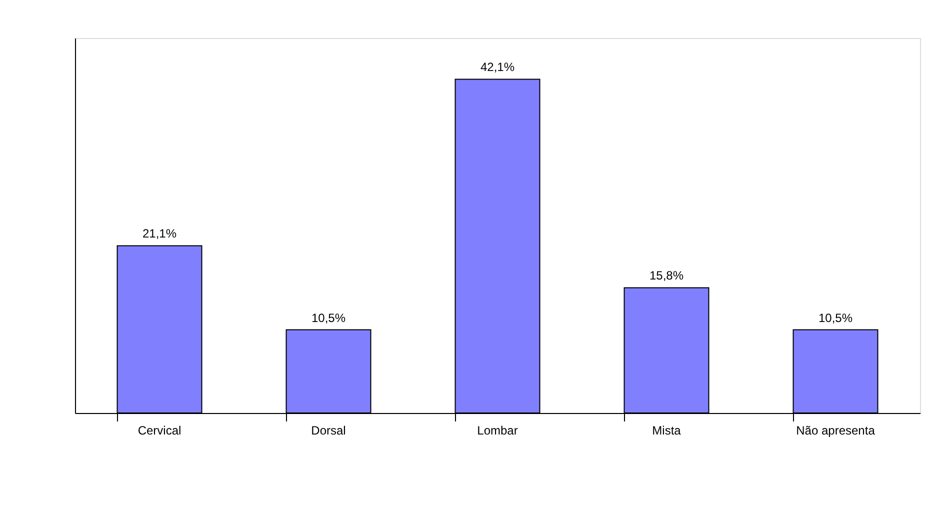 Image resolution: width=940 pixels, height=526 pixels. Describe the element at coordinates (159, 233) in the screenshot. I see `data-label: 21,1%` at that location.